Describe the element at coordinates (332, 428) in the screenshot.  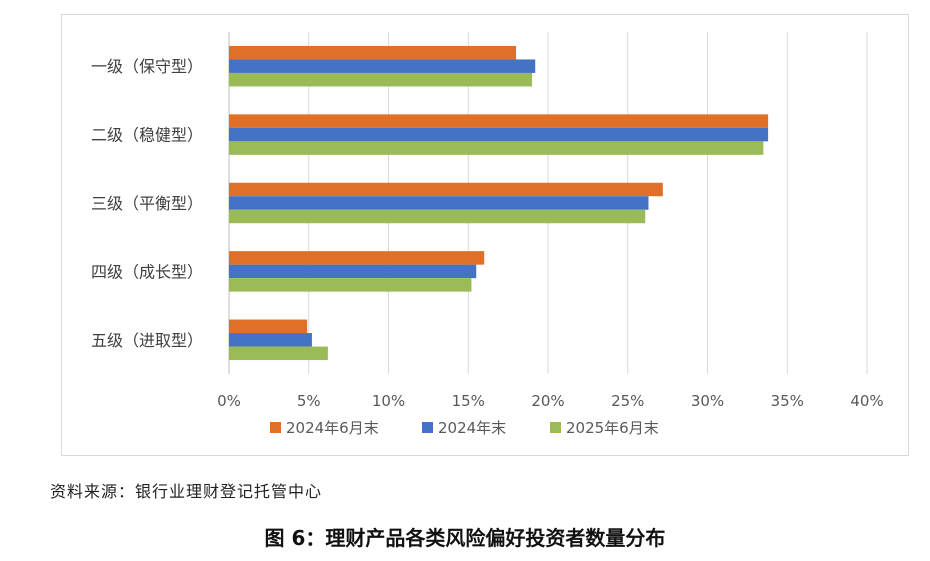
I see `legend-label: 2024年6月末` at that location.